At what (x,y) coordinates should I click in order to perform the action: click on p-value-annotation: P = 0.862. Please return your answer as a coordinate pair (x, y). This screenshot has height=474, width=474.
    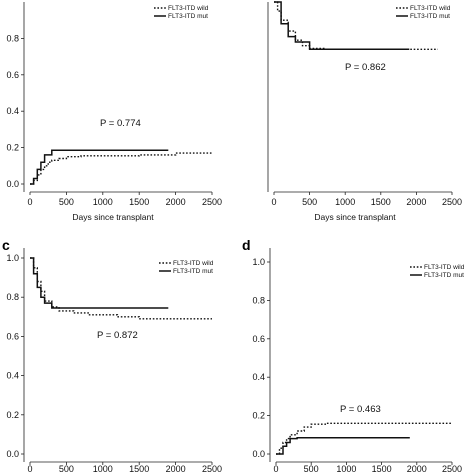
    Looking at the image, I should click on (365, 67).